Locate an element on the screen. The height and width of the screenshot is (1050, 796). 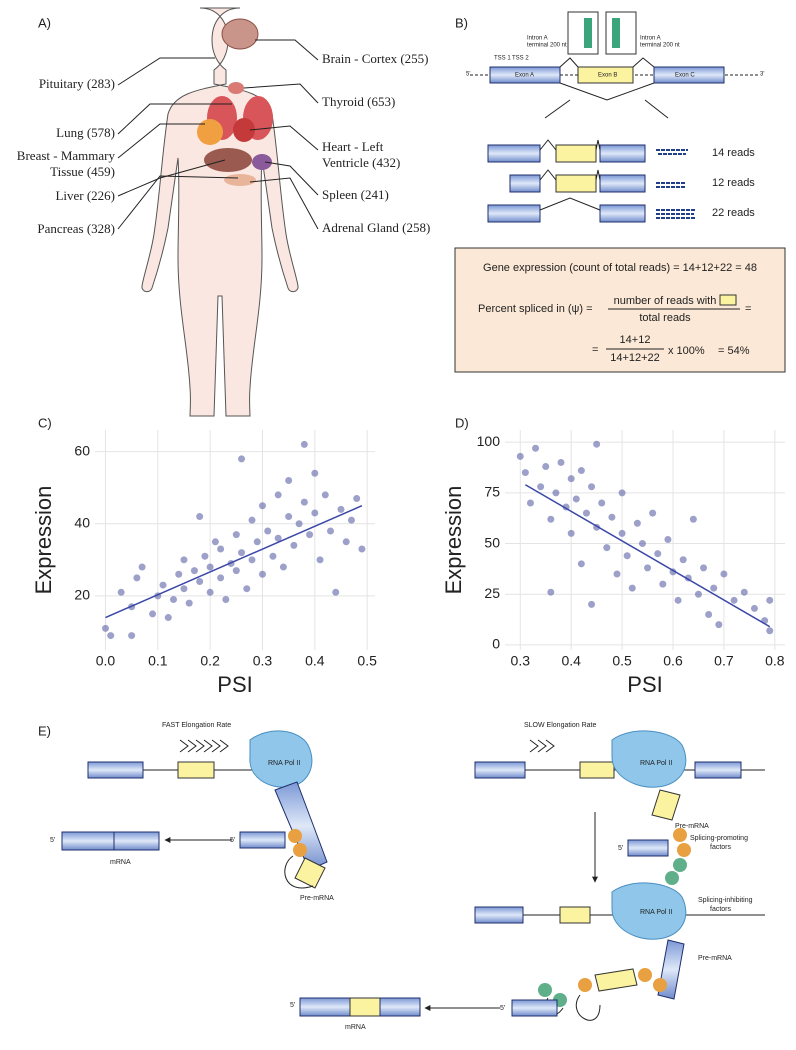
intron-label: Intron A is located at coordinates (650, 39).